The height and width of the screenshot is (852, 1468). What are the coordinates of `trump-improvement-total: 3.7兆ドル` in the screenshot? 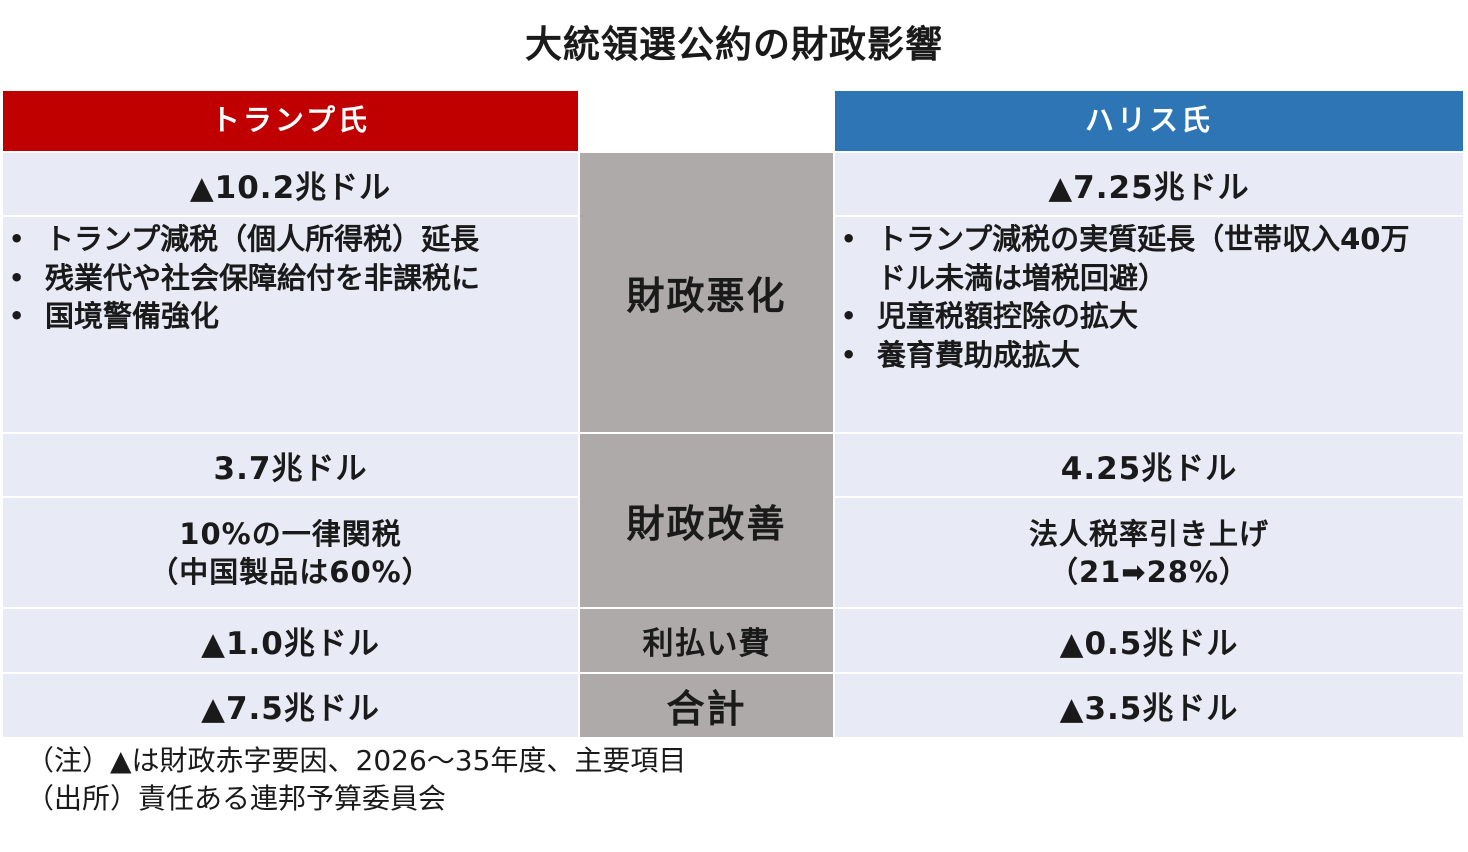 It's located at (290, 465).